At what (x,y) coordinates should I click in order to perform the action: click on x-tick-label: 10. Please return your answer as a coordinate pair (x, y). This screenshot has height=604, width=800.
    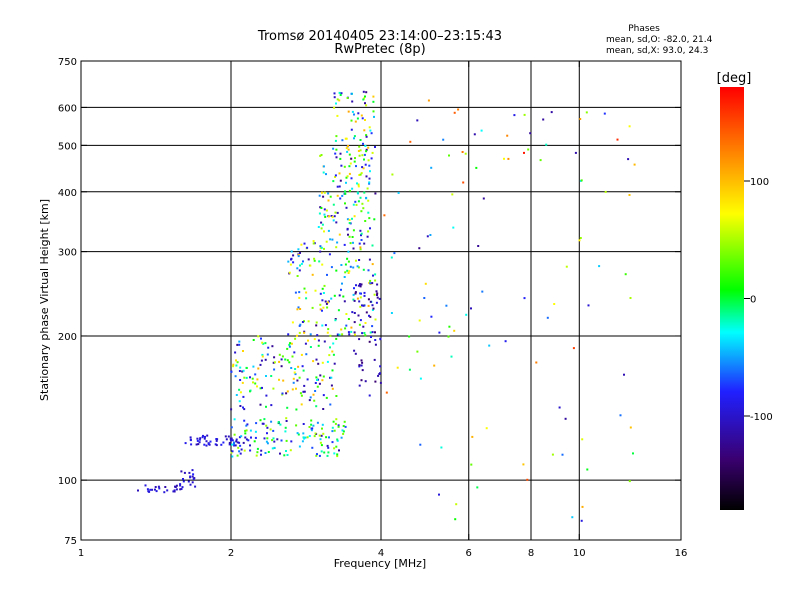
    Looking at the image, I should click on (579, 553).